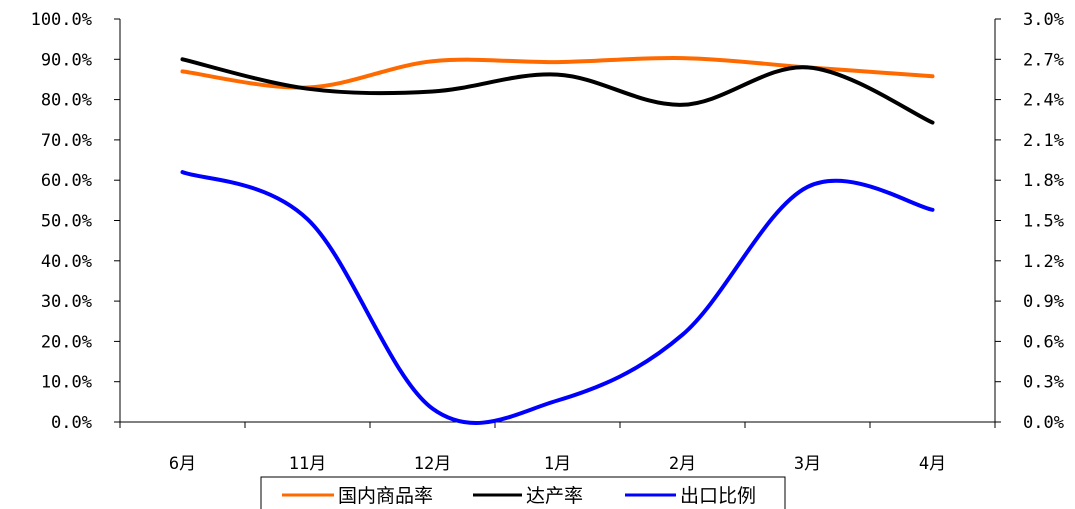 The height and width of the screenshot is (509, 1075). I want to click on left-tick-label: 60.0%, so click(66, 181).